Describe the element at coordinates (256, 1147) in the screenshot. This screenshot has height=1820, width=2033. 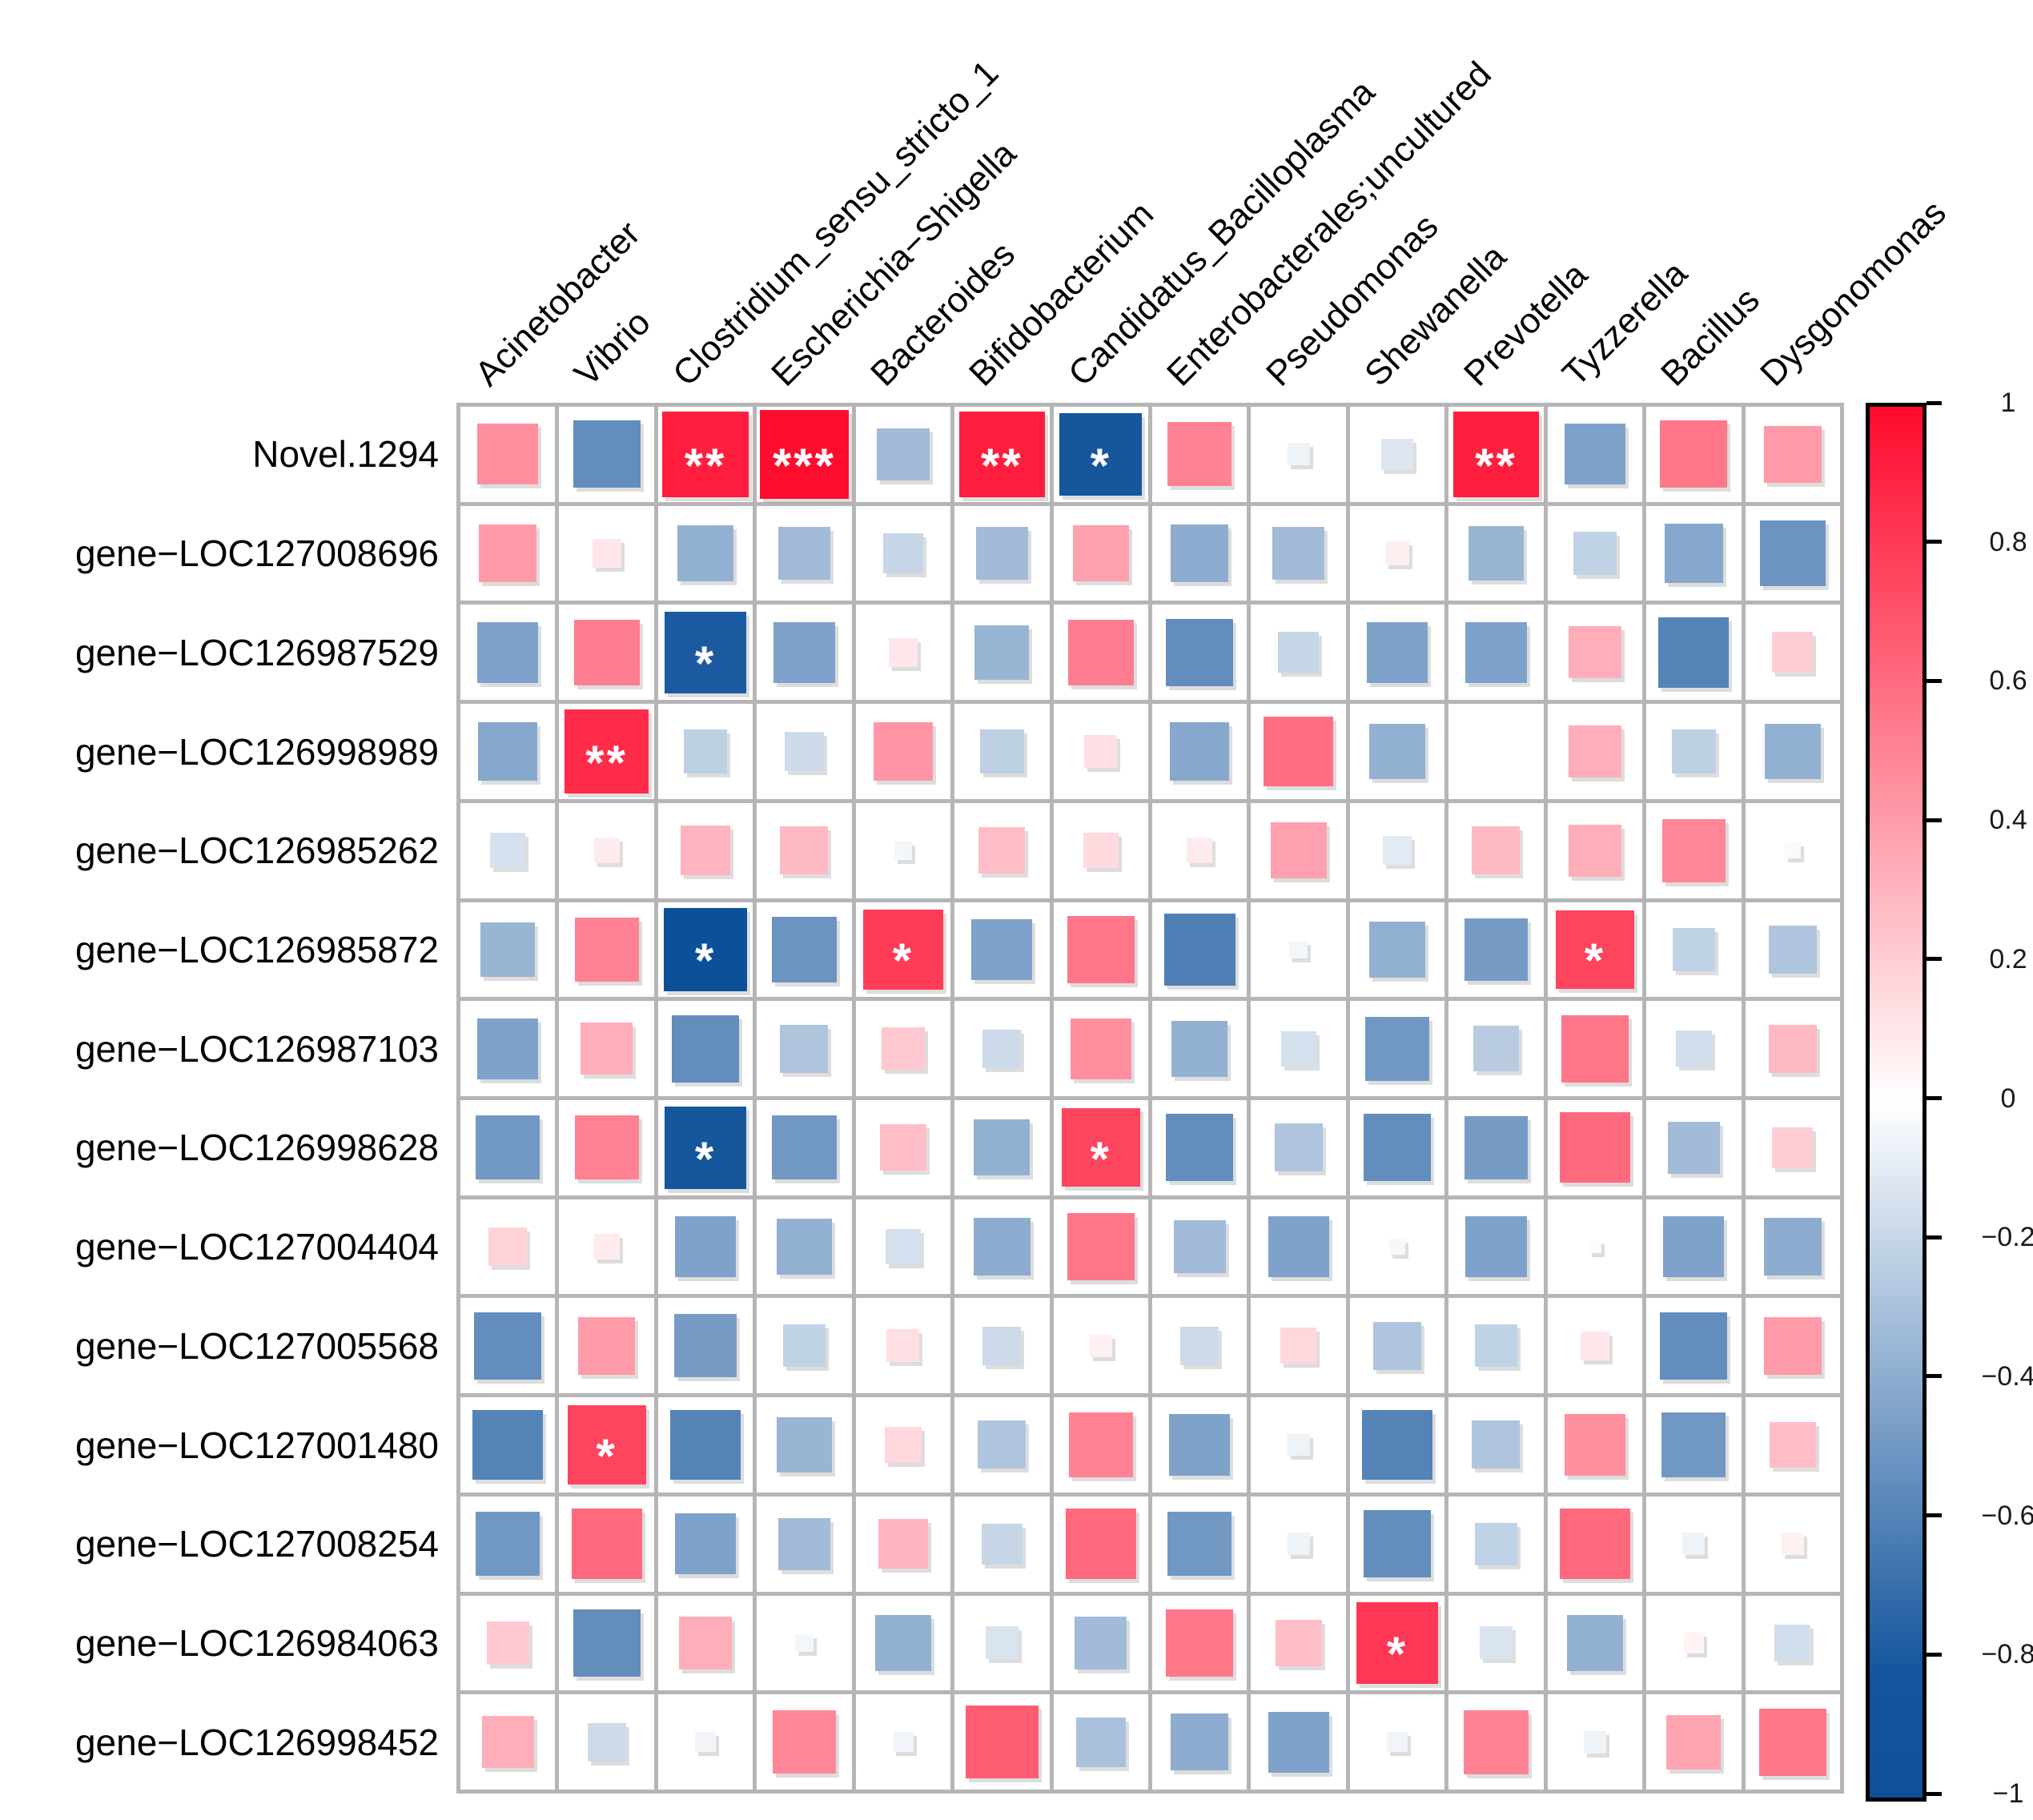
I see `row-label: gene−LOC126998628` at that location.